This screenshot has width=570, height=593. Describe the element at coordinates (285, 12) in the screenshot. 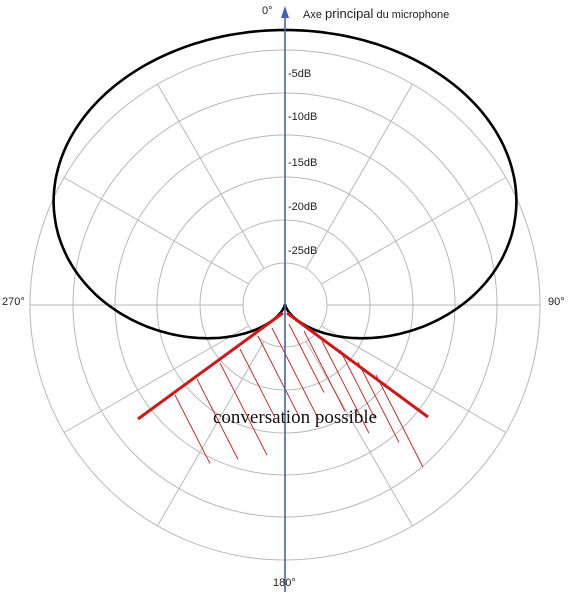

I see `main-axis-arrowhead` at that location.